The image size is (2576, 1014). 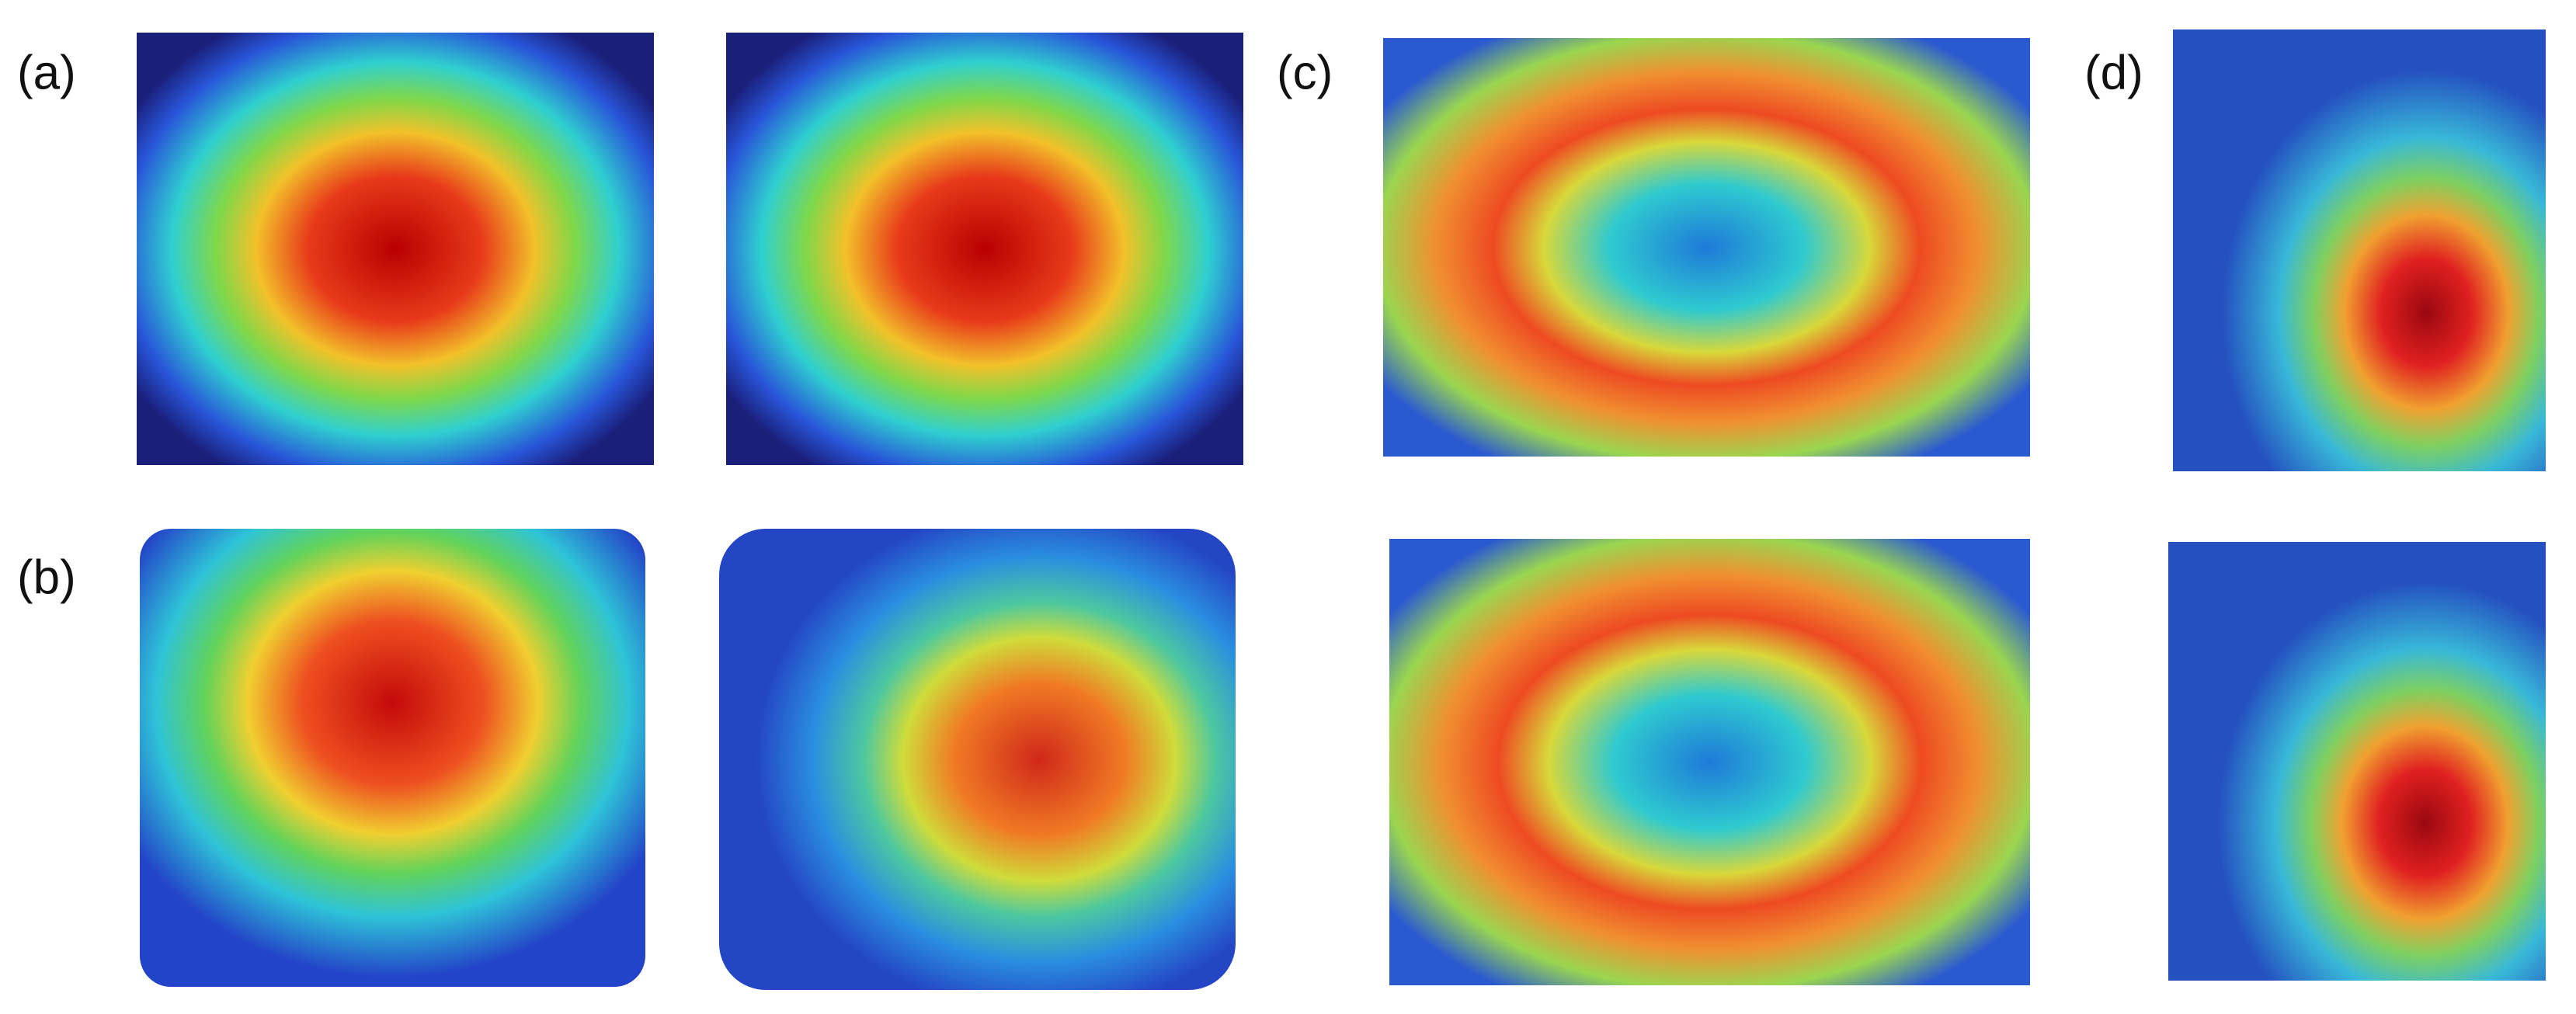 What do you see at coordinates (2113, 72) in the screenshot?
I see `panel-label: (d)` at bounding box center [2113, 72].